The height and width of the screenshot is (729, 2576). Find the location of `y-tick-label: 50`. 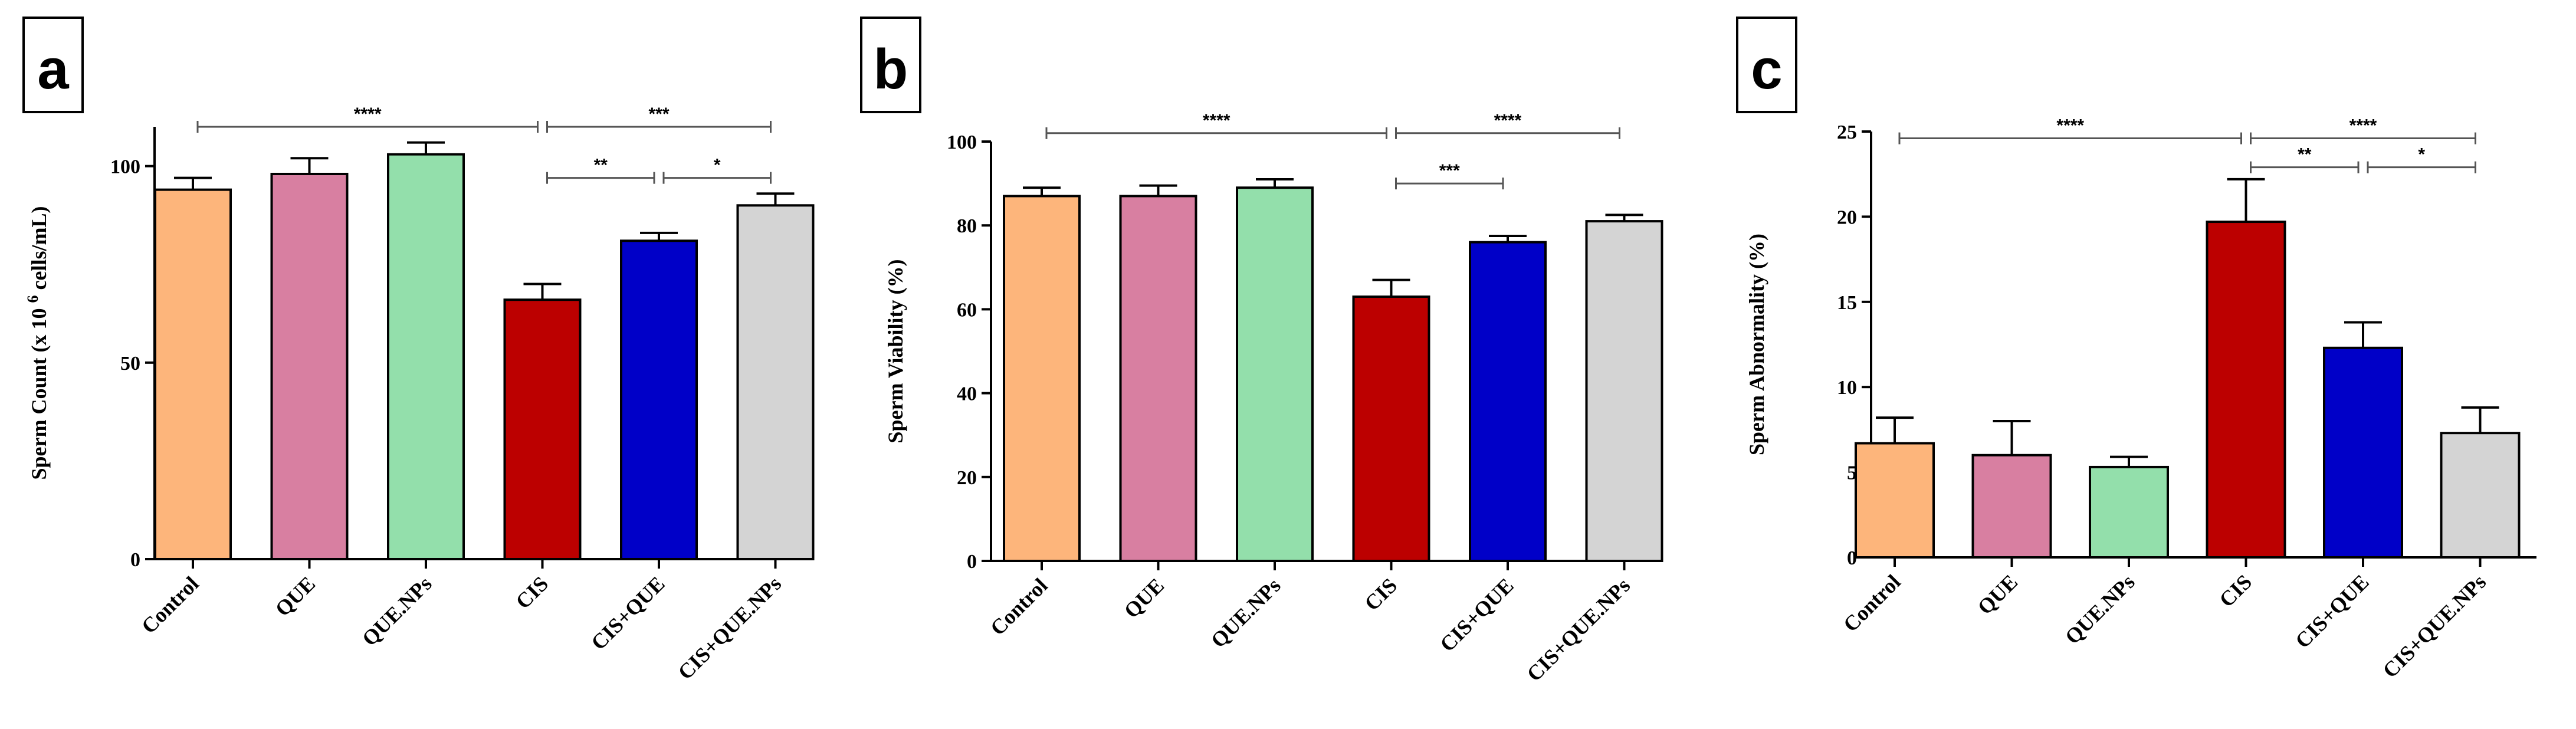

y-tick-label: 50 is located at coordinates (130, 364).